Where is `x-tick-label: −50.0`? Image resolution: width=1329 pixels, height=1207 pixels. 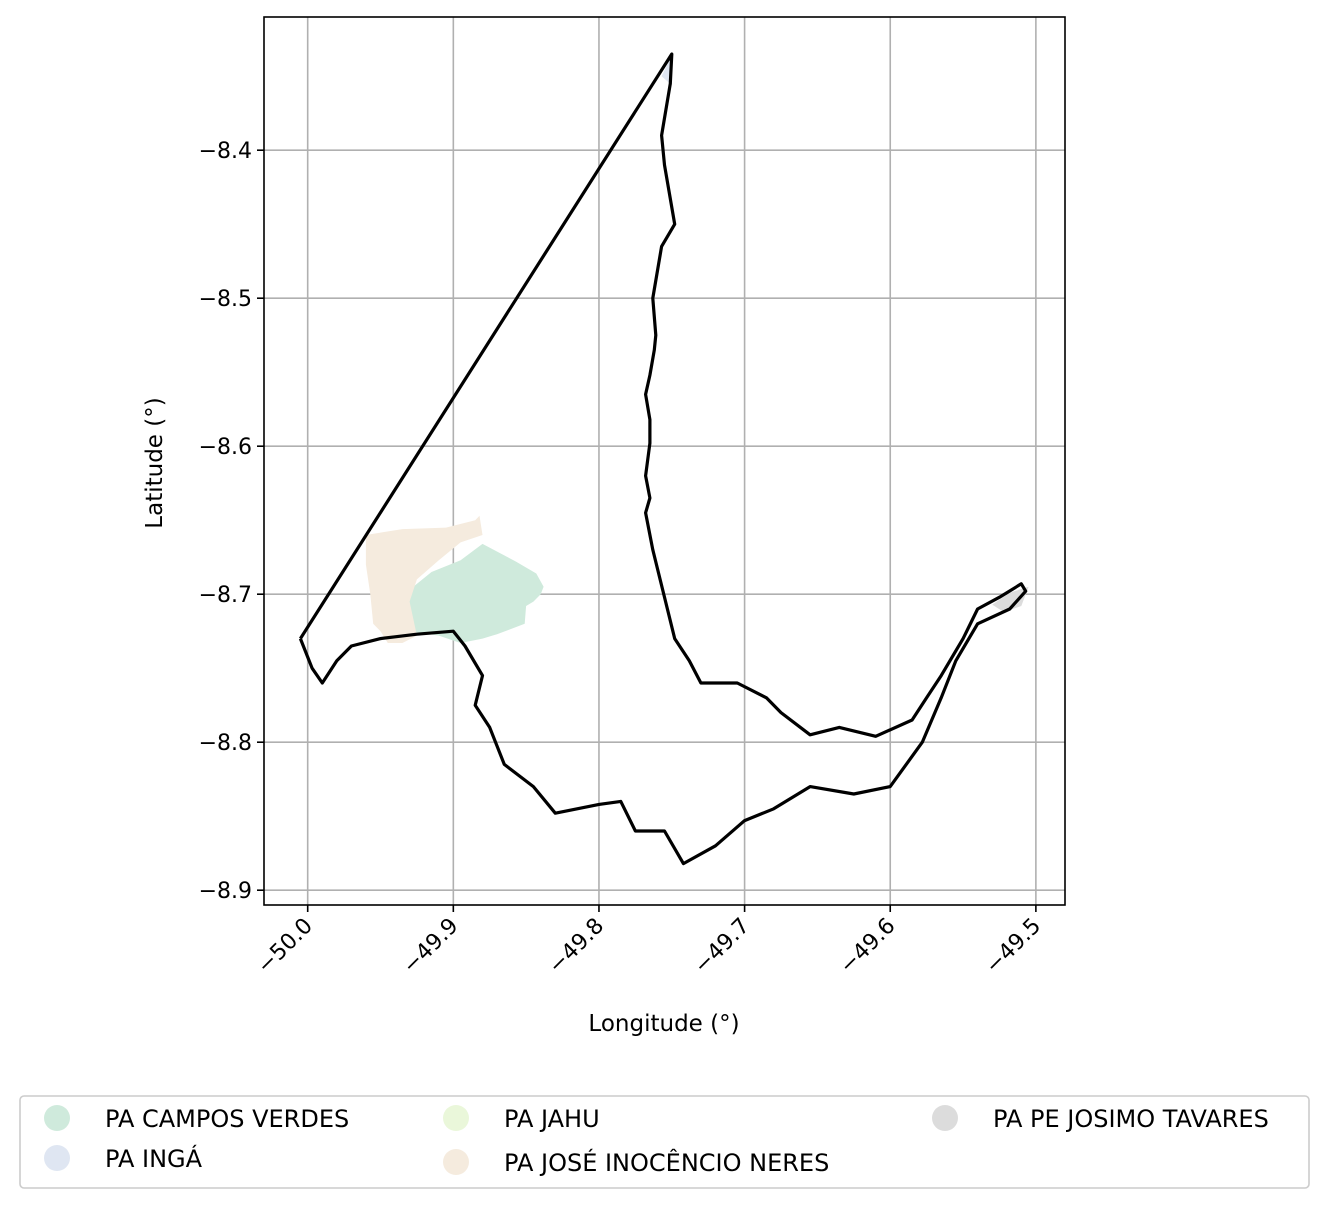
x-tick-label: −50.0 is located at coordinates (285, 946).